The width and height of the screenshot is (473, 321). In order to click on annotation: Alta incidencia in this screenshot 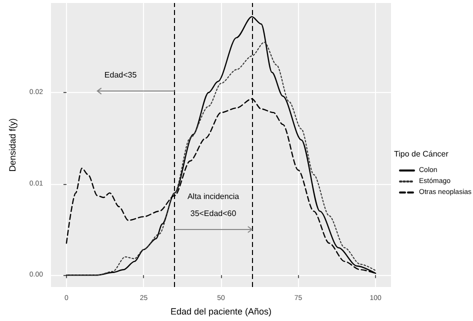, I will do `click(213, 196)`.